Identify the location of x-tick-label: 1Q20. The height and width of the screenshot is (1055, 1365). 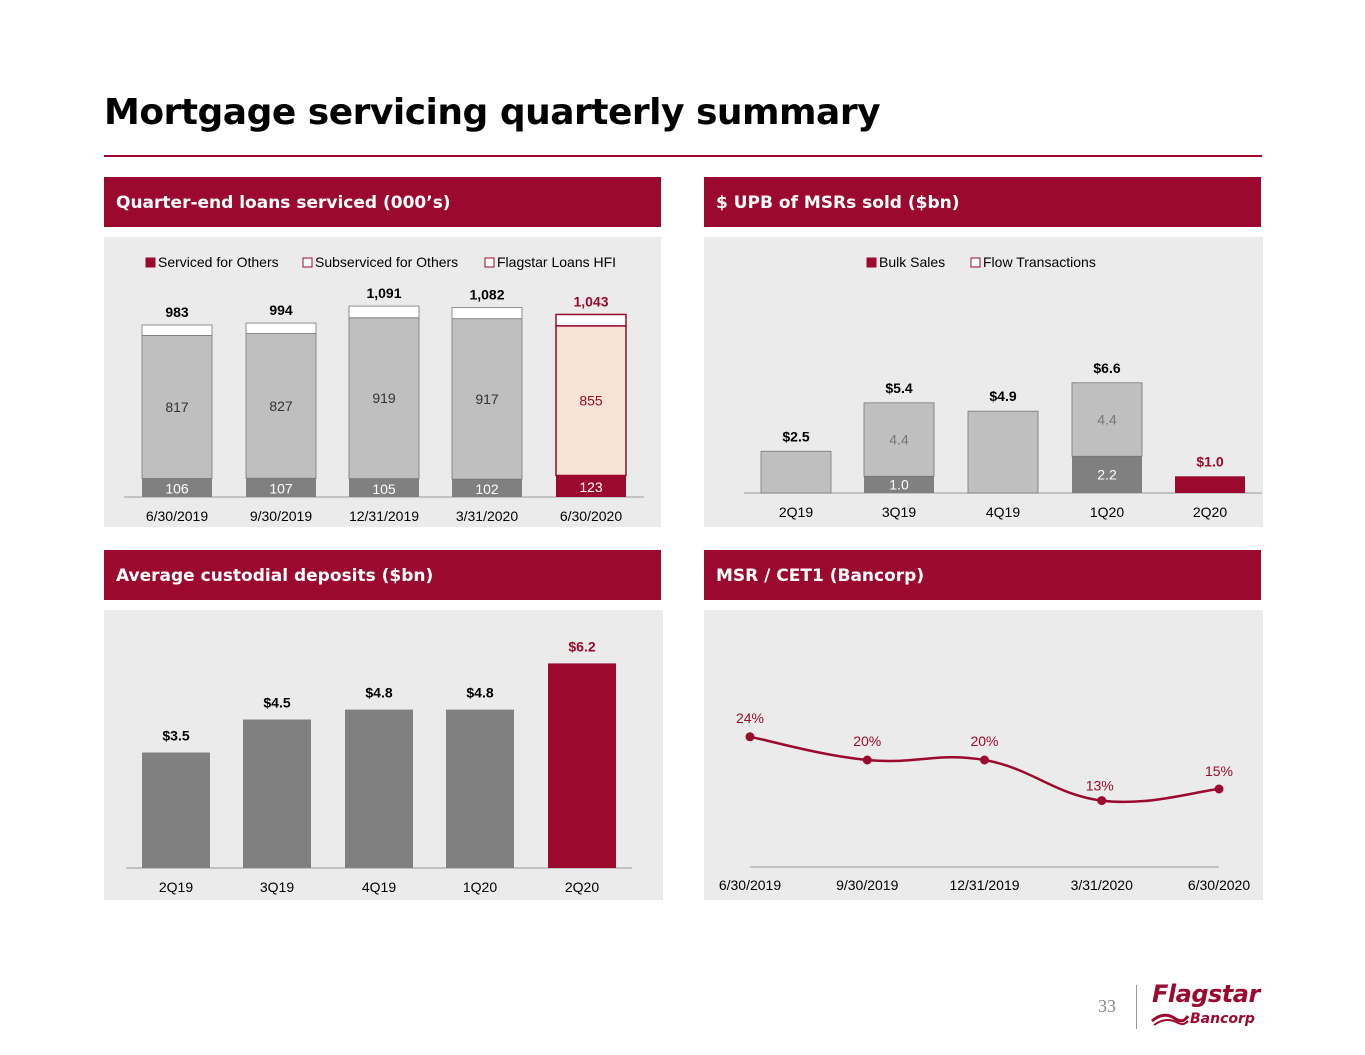
(480, 887).